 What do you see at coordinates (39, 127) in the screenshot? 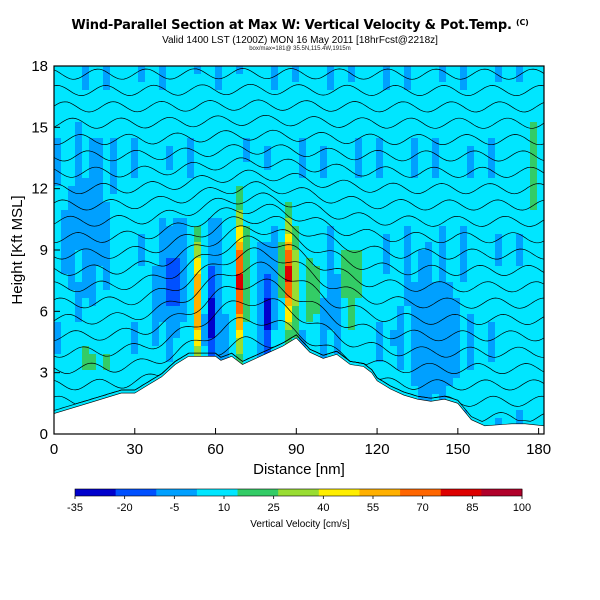
I see `y-tick-label: 15` at bounding box center [39, 127].